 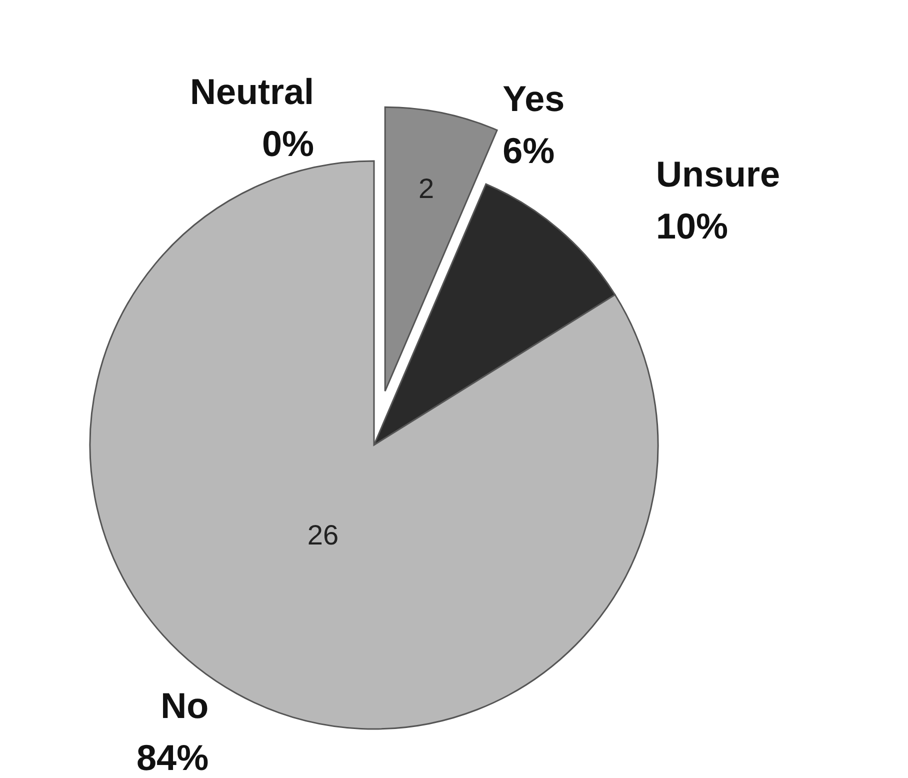 I want to click on text: 0%, so click(x=288, y=143).